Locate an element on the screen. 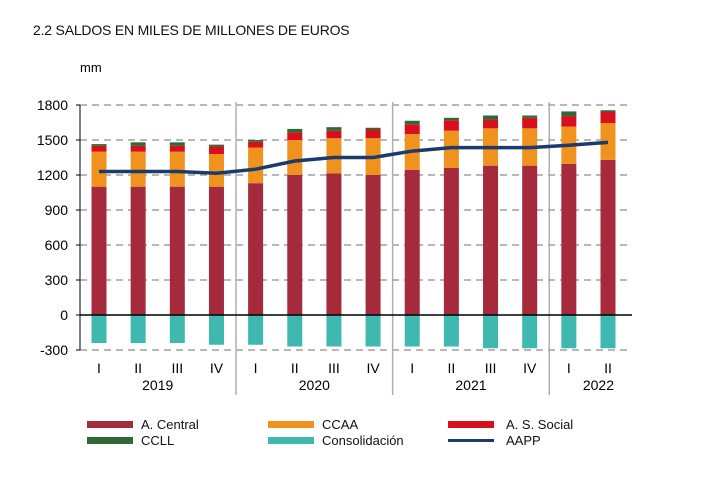 The height and width of the screenshot is (504, 707). y-axis-unit-label: mm is located at coordinates (91, 67).